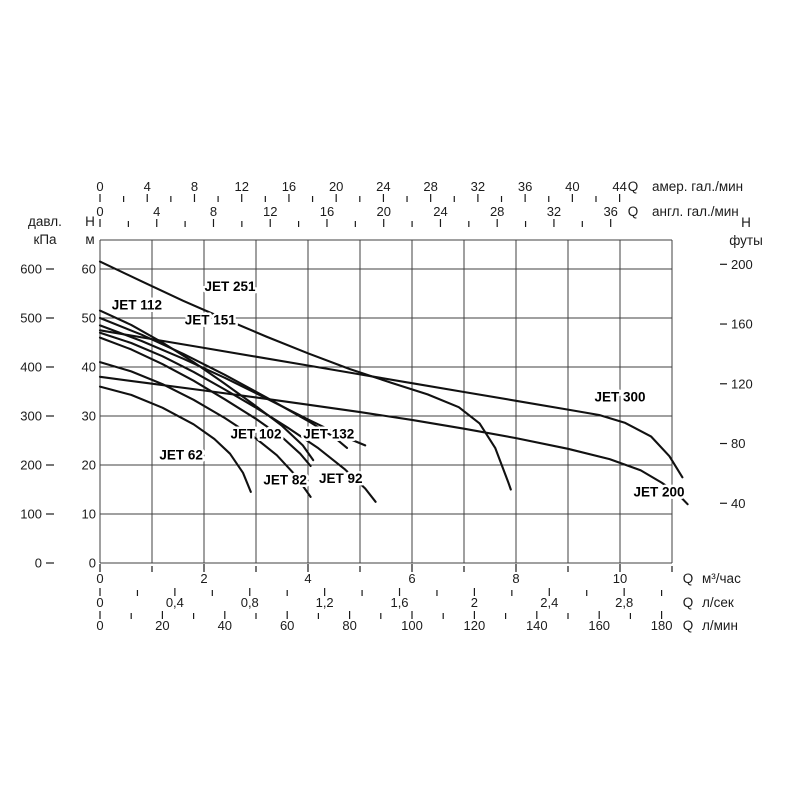 This screenshot has height=800, width=800. I want to click on kpa-tick-label: 600, so click(31, 269).